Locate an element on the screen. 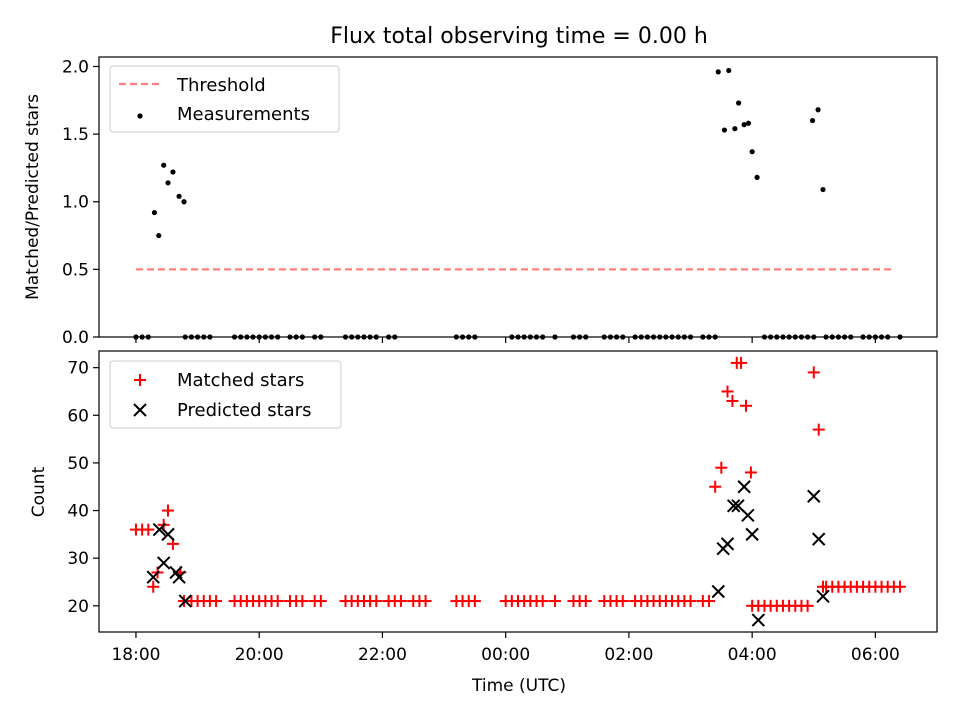 The image size is (960, 720). legend-matched-label: Matched stars is located at coordinates (240, 380).